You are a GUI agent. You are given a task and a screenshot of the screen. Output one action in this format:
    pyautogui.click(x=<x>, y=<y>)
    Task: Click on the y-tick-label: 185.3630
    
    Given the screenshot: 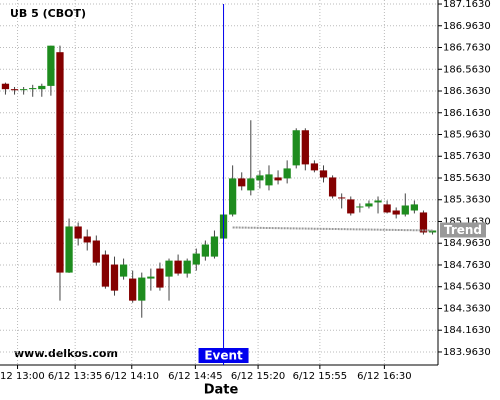 What is the action you would take?
    pyautogui.click(x=467, y=200)
    